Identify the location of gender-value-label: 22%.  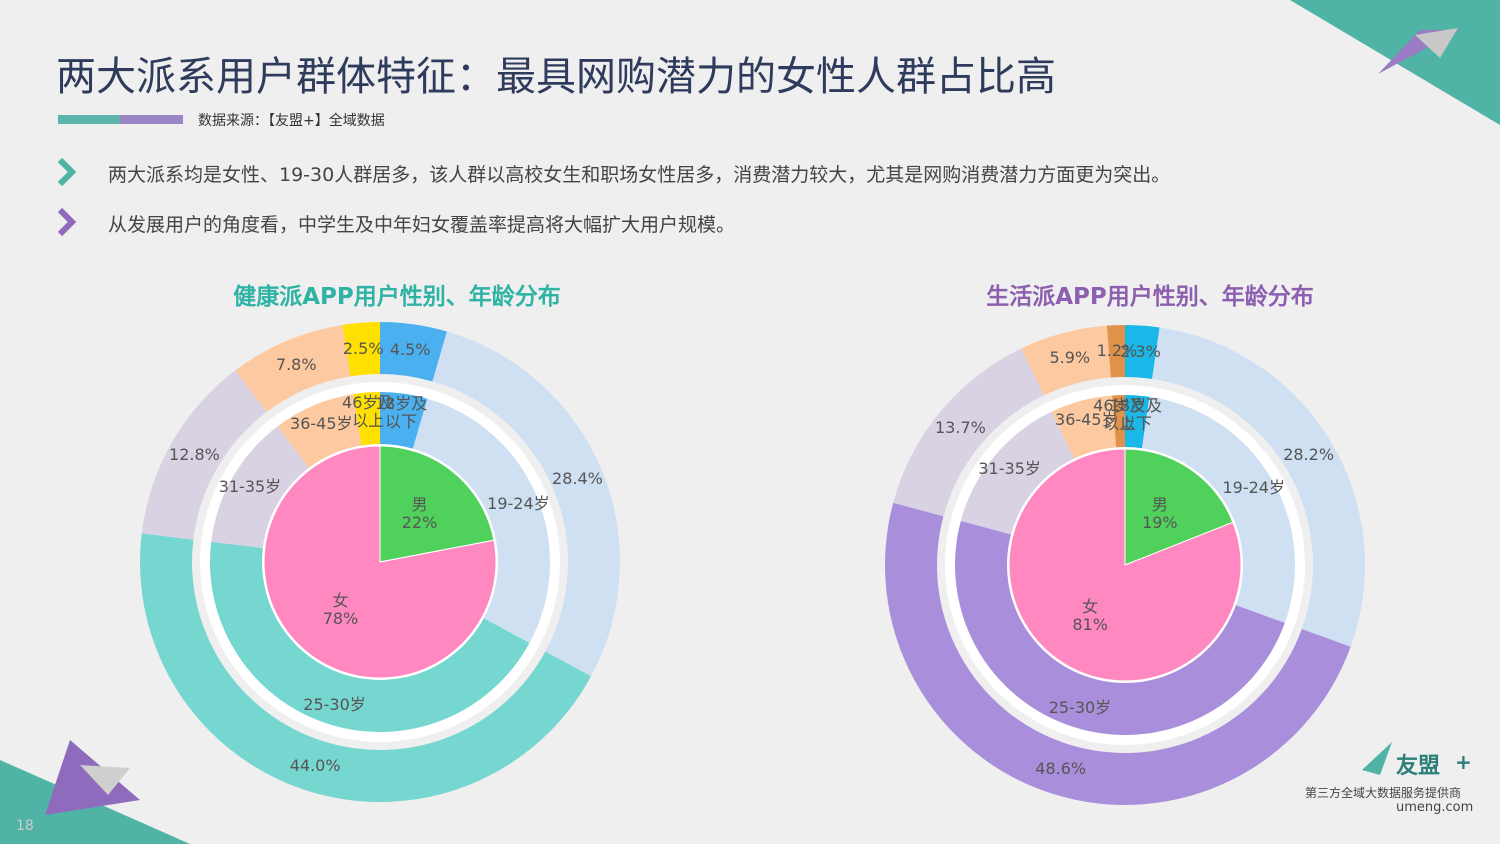
(419, 523).